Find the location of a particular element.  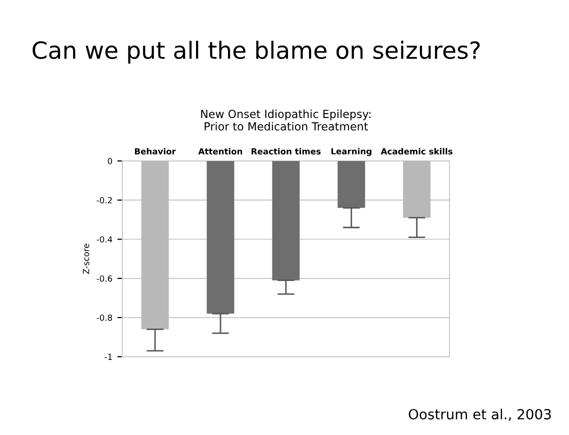

text: Oostrum et al., 2003 is located at coordinates (479, 414).